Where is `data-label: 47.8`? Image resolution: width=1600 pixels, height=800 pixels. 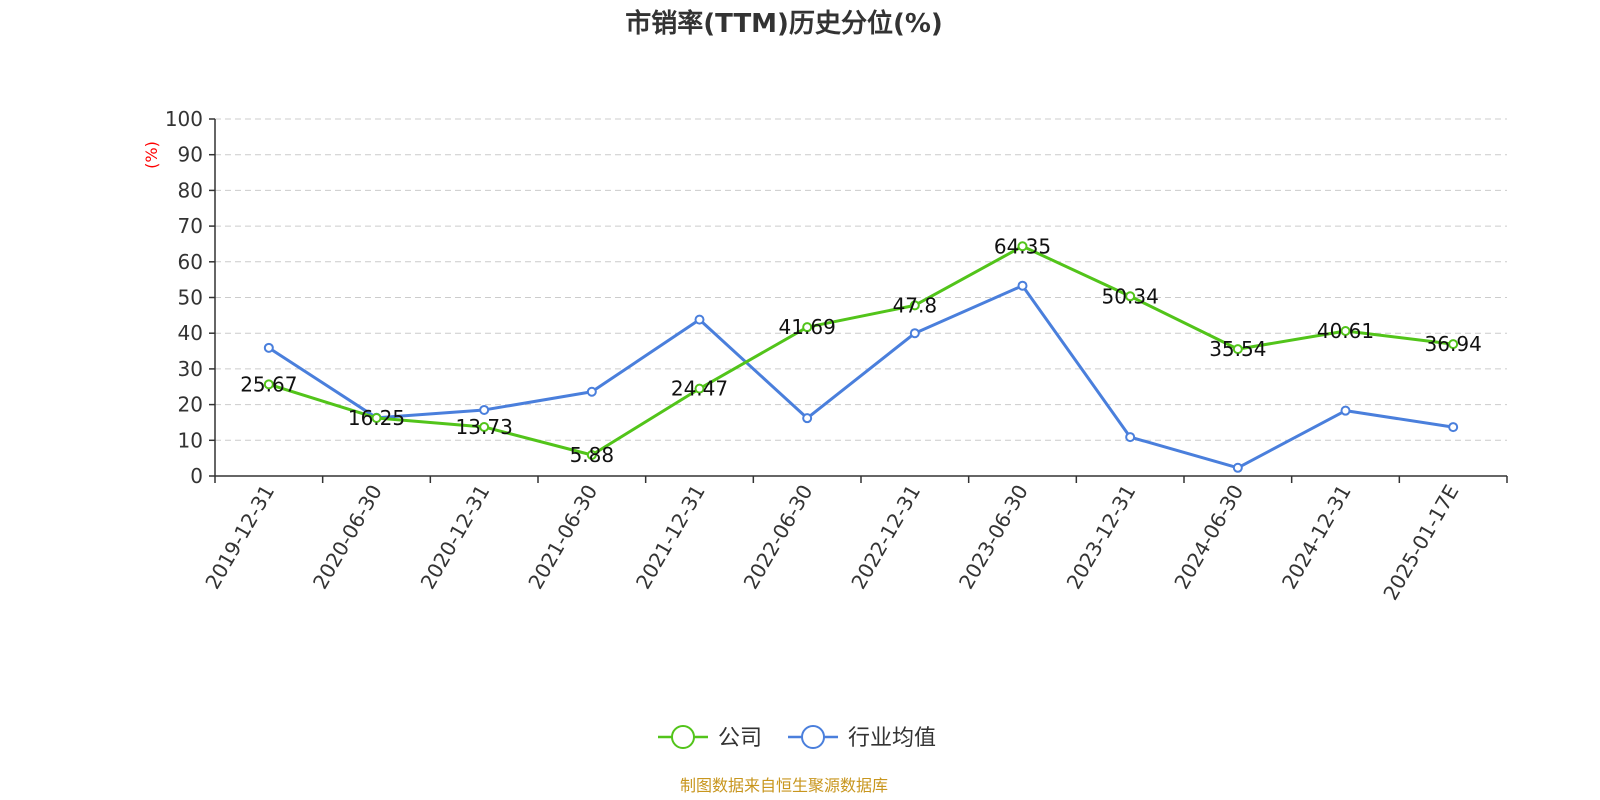
data-label: 47.8 is located at coordinates (915, 305).